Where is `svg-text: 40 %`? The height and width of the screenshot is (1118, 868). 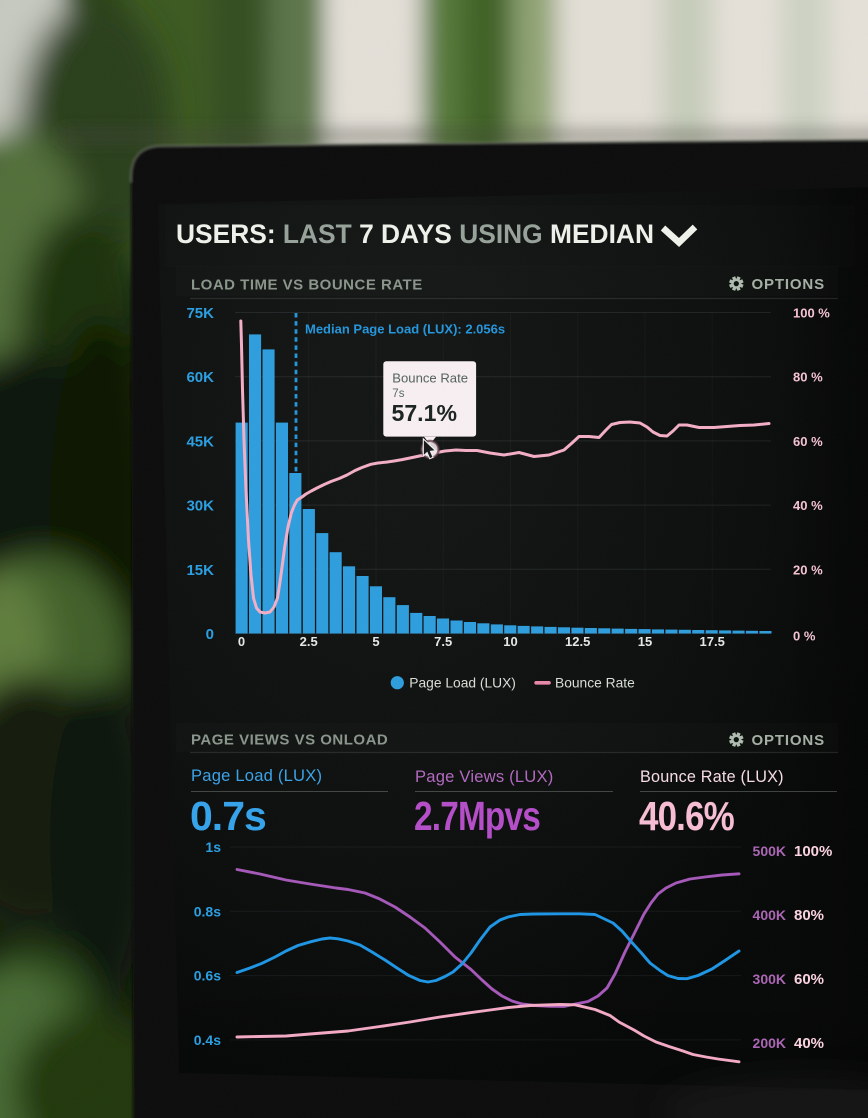 svg-text: 40 % is located at coordinates (808, 505).